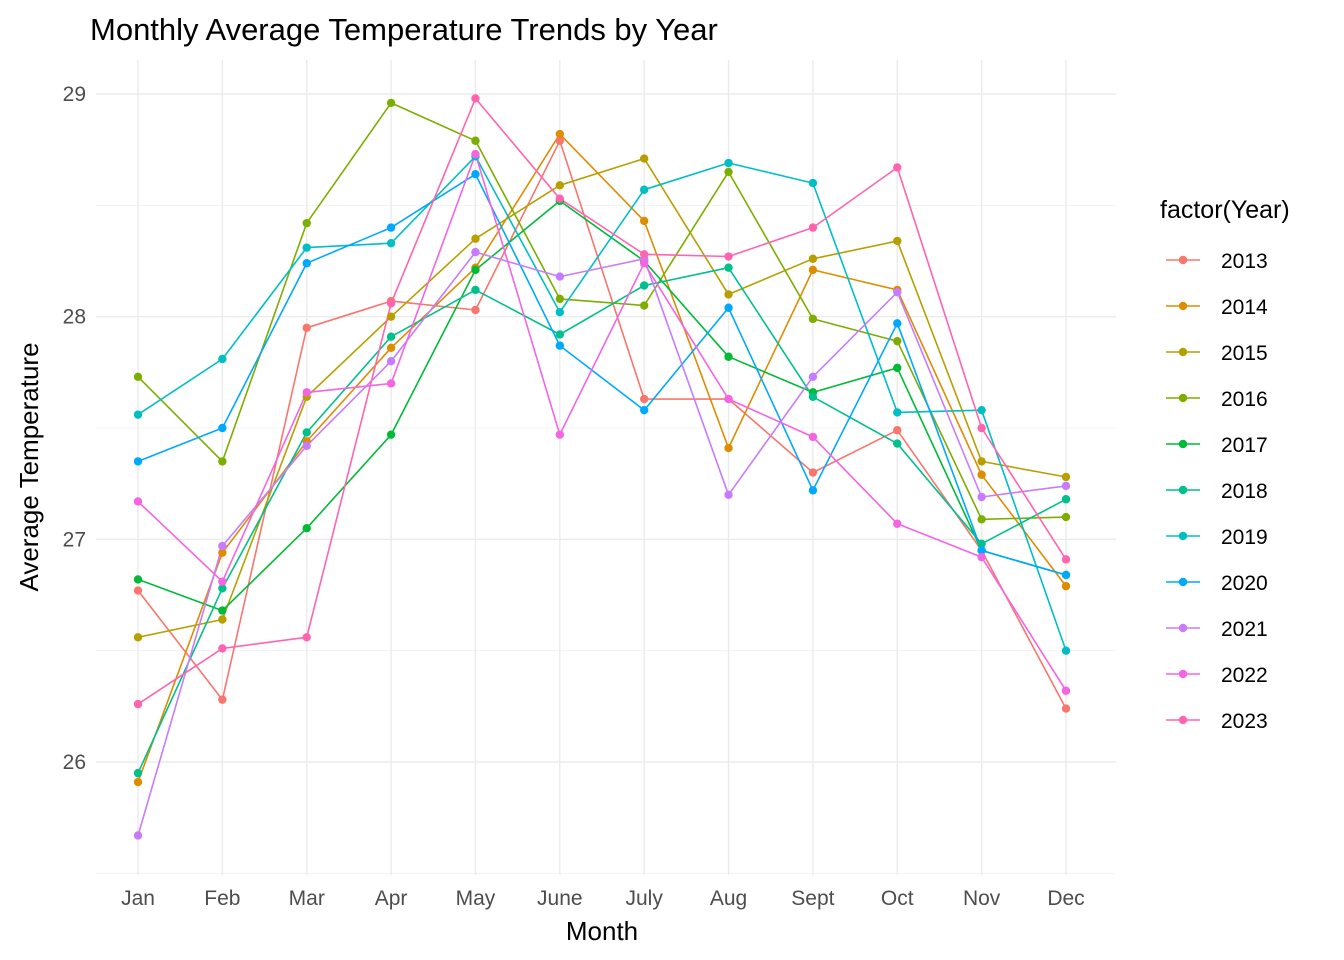 This screenshot has width=1344, height=960. What do you see at coordinates (476, 898) in the screenshot?
I see `x-tick-label: May` at bounding box center [476, 898].